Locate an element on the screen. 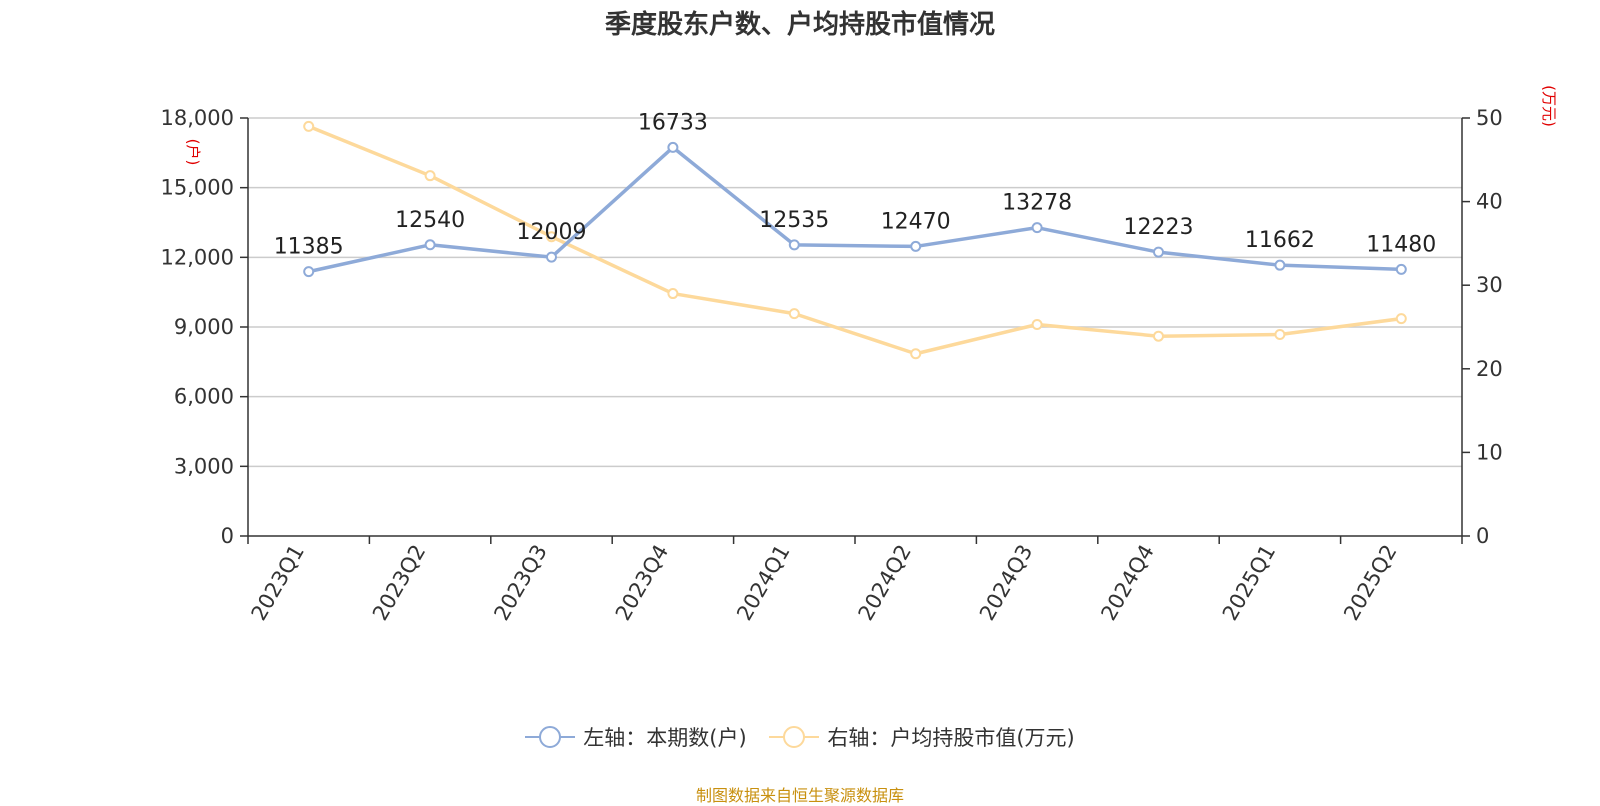 The height and width of the screenshot is (806, 1600). right-axis-tick-label: 30 is located at coordinates (1489, 285).